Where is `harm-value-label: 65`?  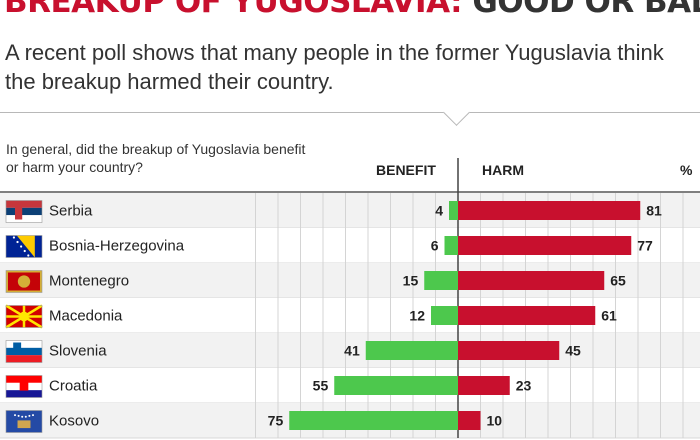 harm-value-label: 65 is located at coordinates (618, 281).